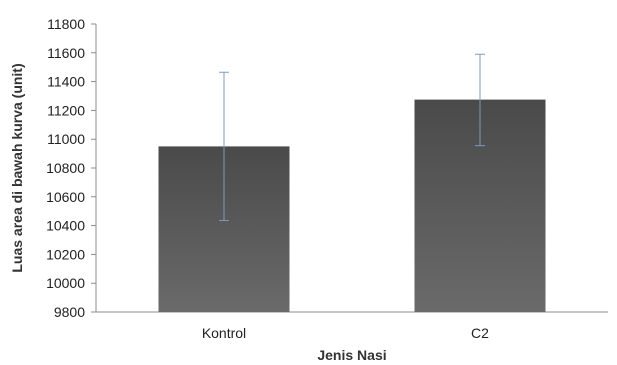  I want to click on y-tick-label: 10600, so click(65, 197).